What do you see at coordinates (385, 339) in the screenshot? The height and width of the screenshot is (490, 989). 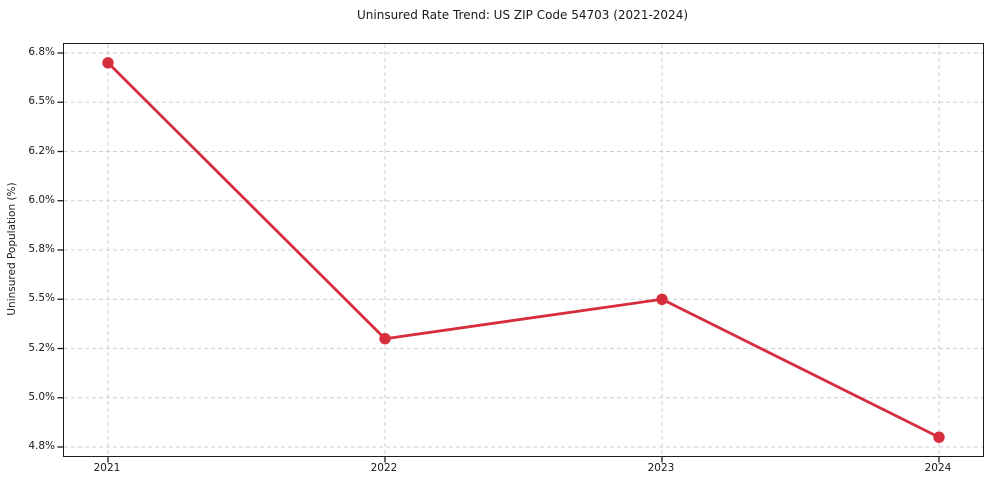 I see `data-point-2022` at bounding box center [385, 339].